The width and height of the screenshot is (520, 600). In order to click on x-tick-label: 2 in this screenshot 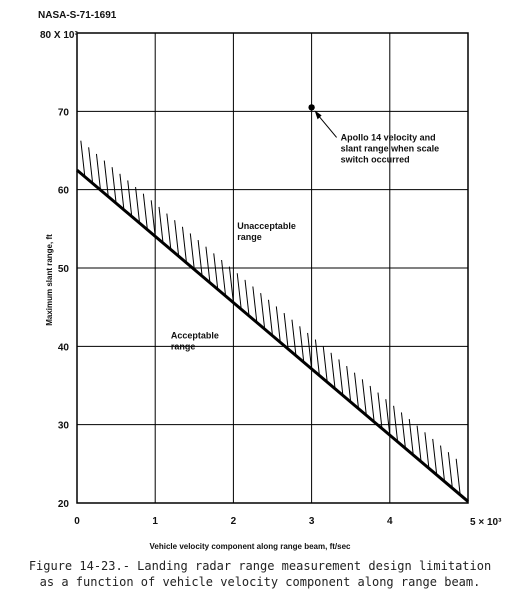, I will do `click(234, 521)`.